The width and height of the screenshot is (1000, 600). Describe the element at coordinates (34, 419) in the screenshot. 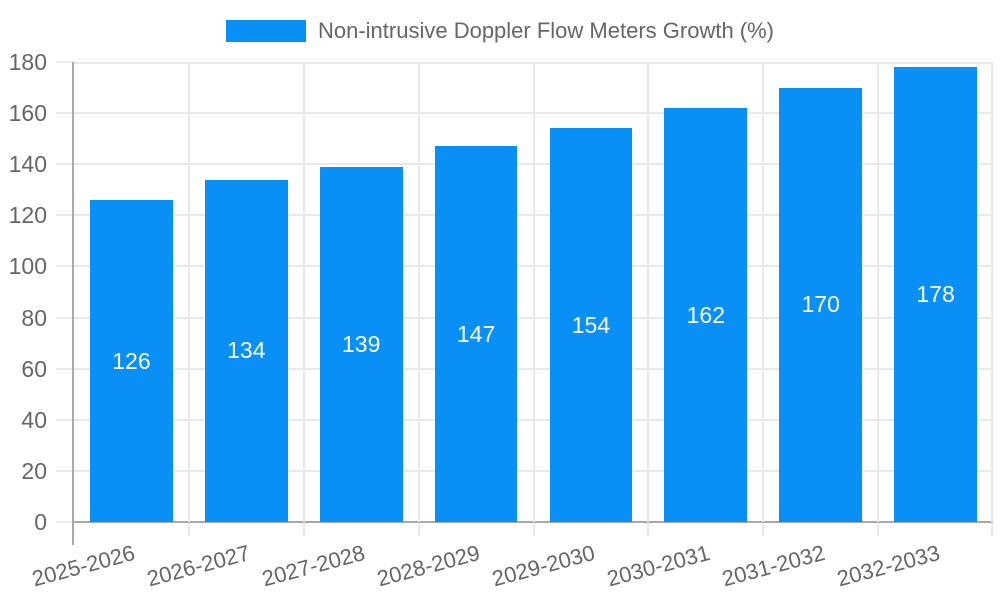

I see `y-tick-label: 40` at that location.